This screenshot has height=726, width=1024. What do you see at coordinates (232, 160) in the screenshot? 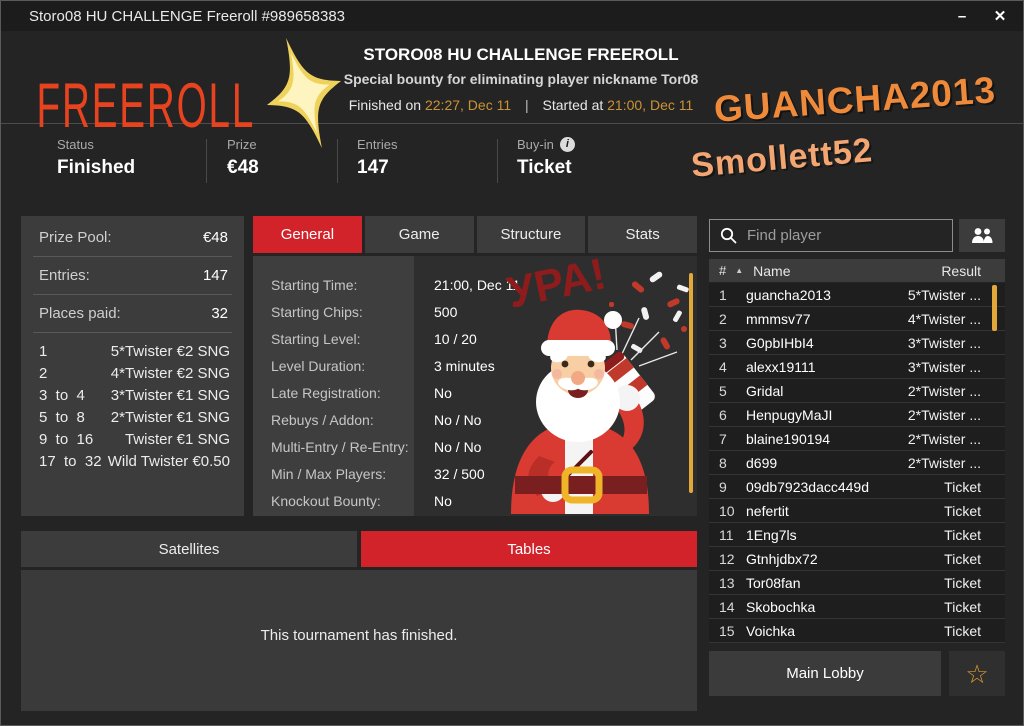
I see `summary-prize: Prize i €48` at bounding box center [232, 160].